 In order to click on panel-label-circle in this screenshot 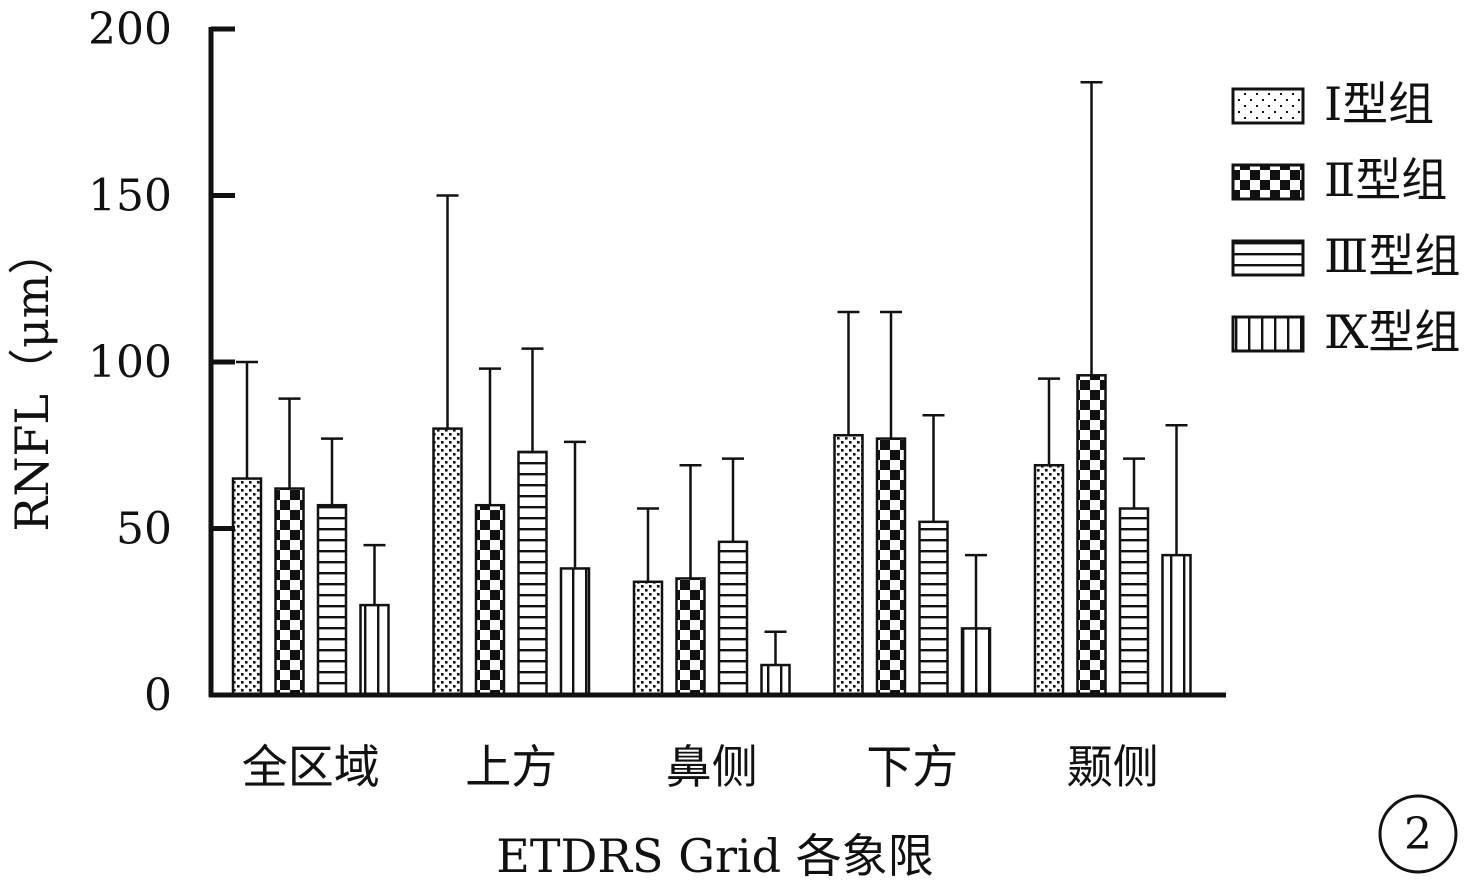, I will do `click(1418, 834)`.